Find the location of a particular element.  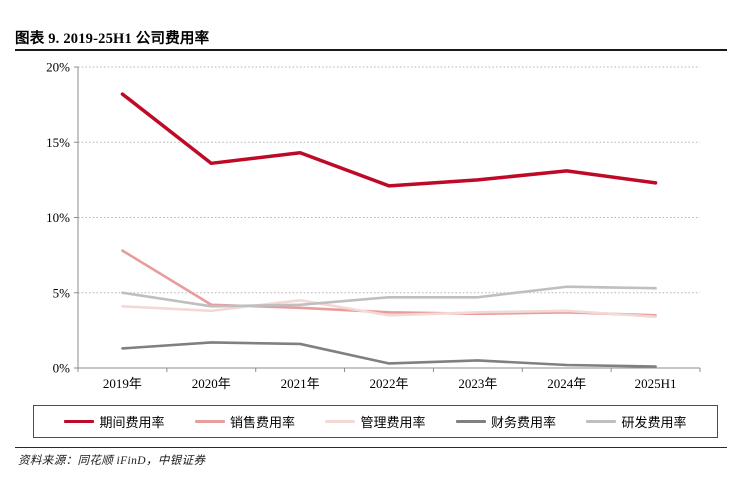

legend-label: 研发费用率 is located at coordinates (654, 422).